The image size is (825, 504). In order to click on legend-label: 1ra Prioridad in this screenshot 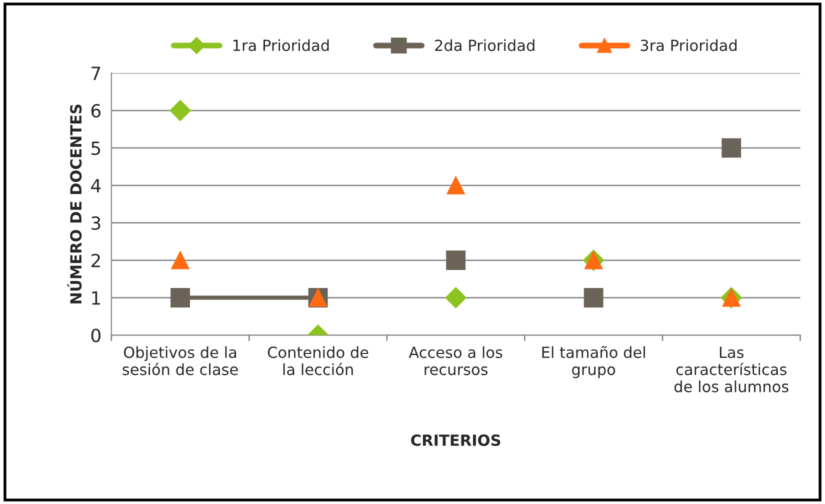, I will do `click(281, 45)`.